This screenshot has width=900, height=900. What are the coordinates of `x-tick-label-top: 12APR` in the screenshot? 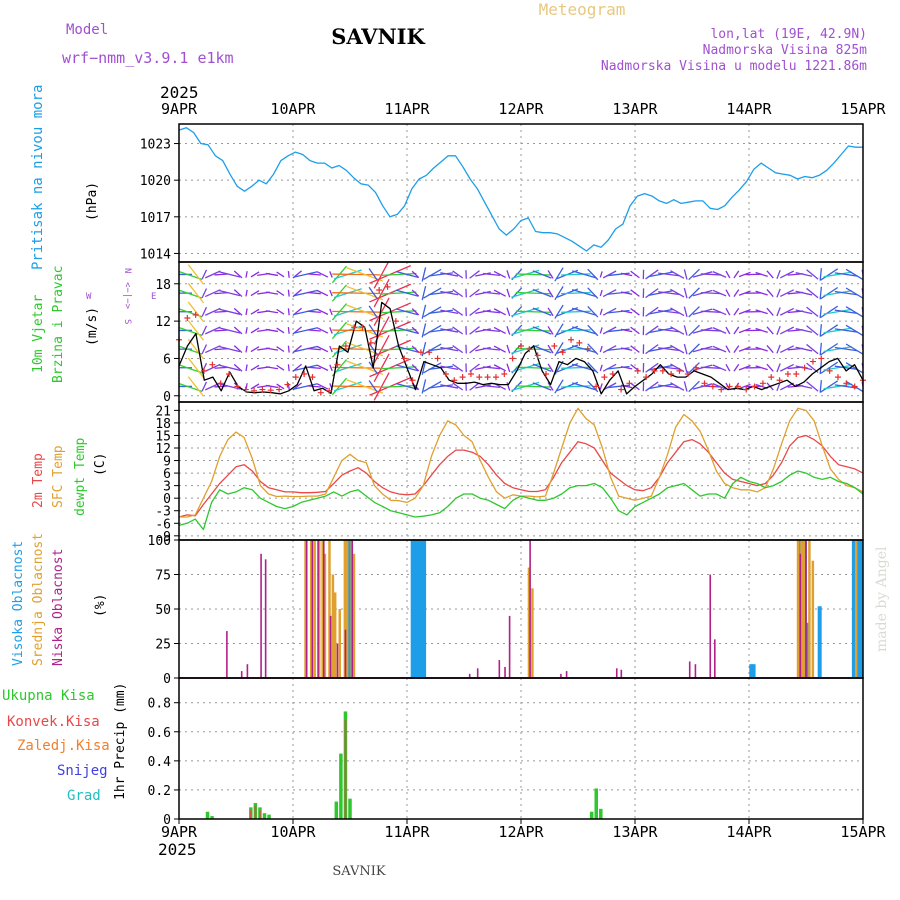 It's located at (521, 109).